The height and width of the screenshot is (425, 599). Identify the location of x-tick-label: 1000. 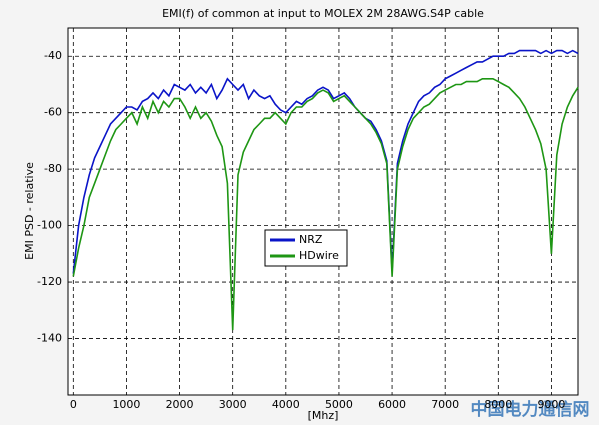
(126, 404).